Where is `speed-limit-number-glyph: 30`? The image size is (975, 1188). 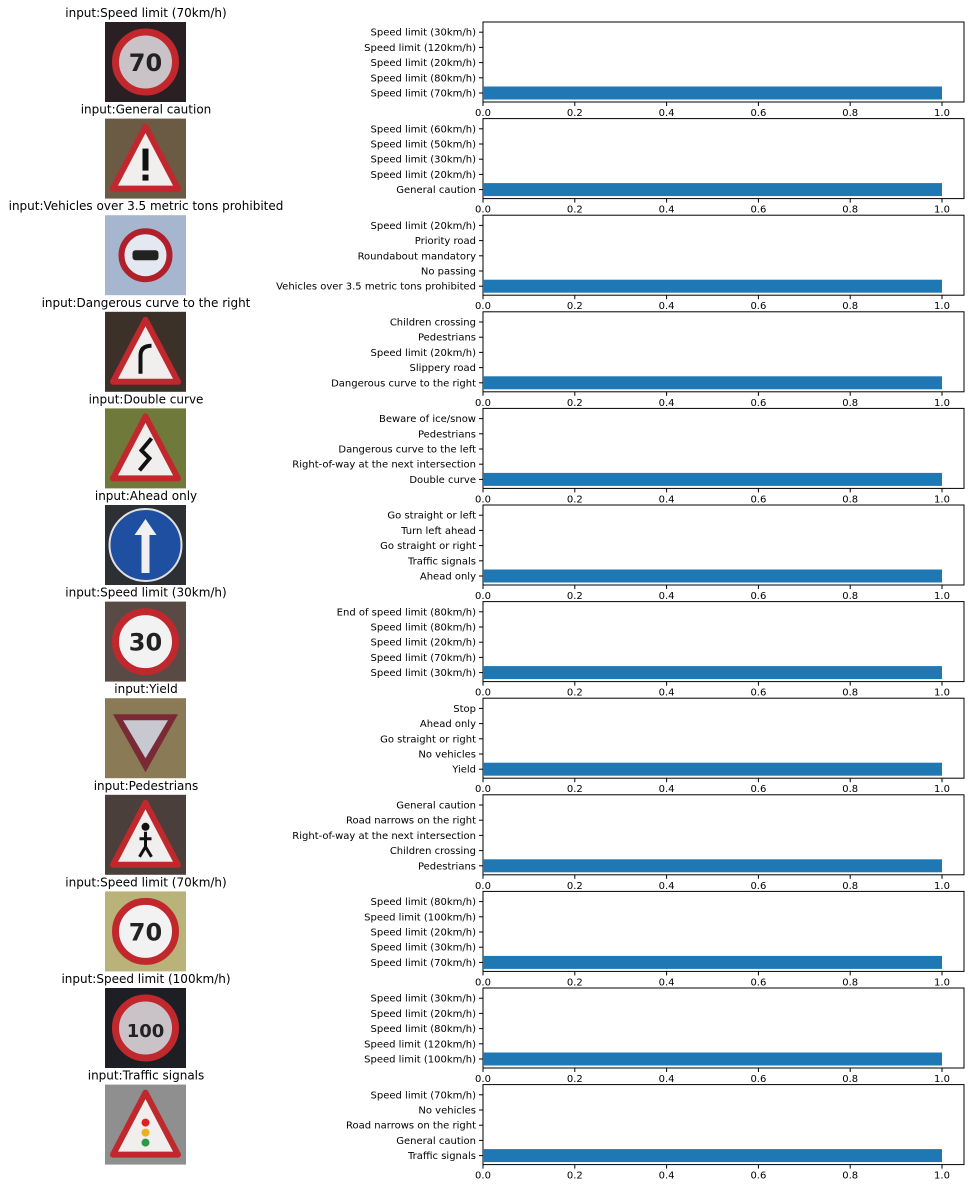 speed-limit-number-glyph: 30 is located at coordinates (145, 643).